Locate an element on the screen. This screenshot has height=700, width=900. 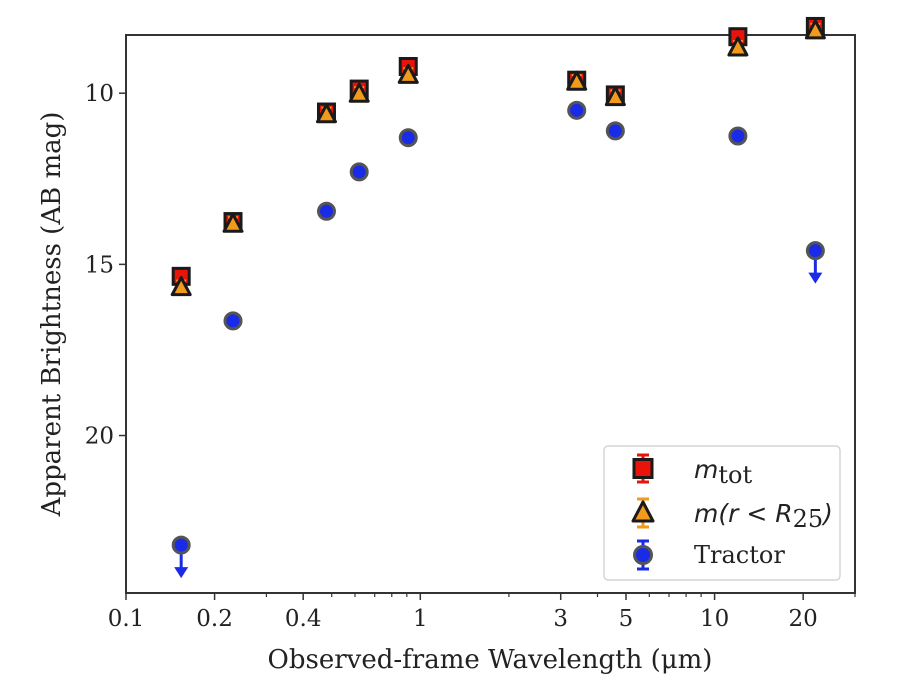
x-tick-label-0: 0.1 is located at coordinates (126, 619).